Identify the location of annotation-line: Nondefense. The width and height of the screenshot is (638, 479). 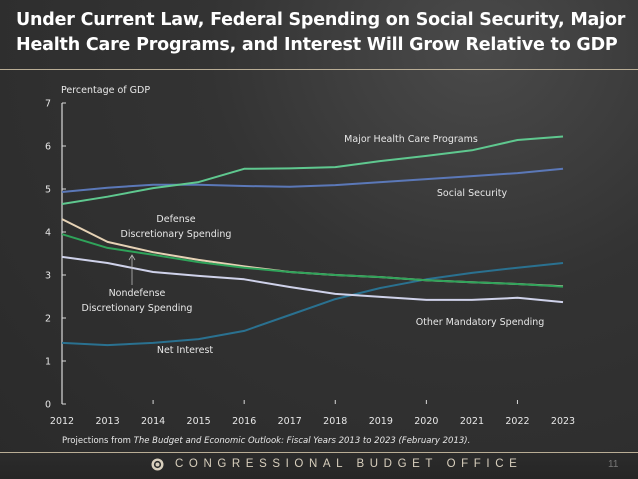
(137, 293).